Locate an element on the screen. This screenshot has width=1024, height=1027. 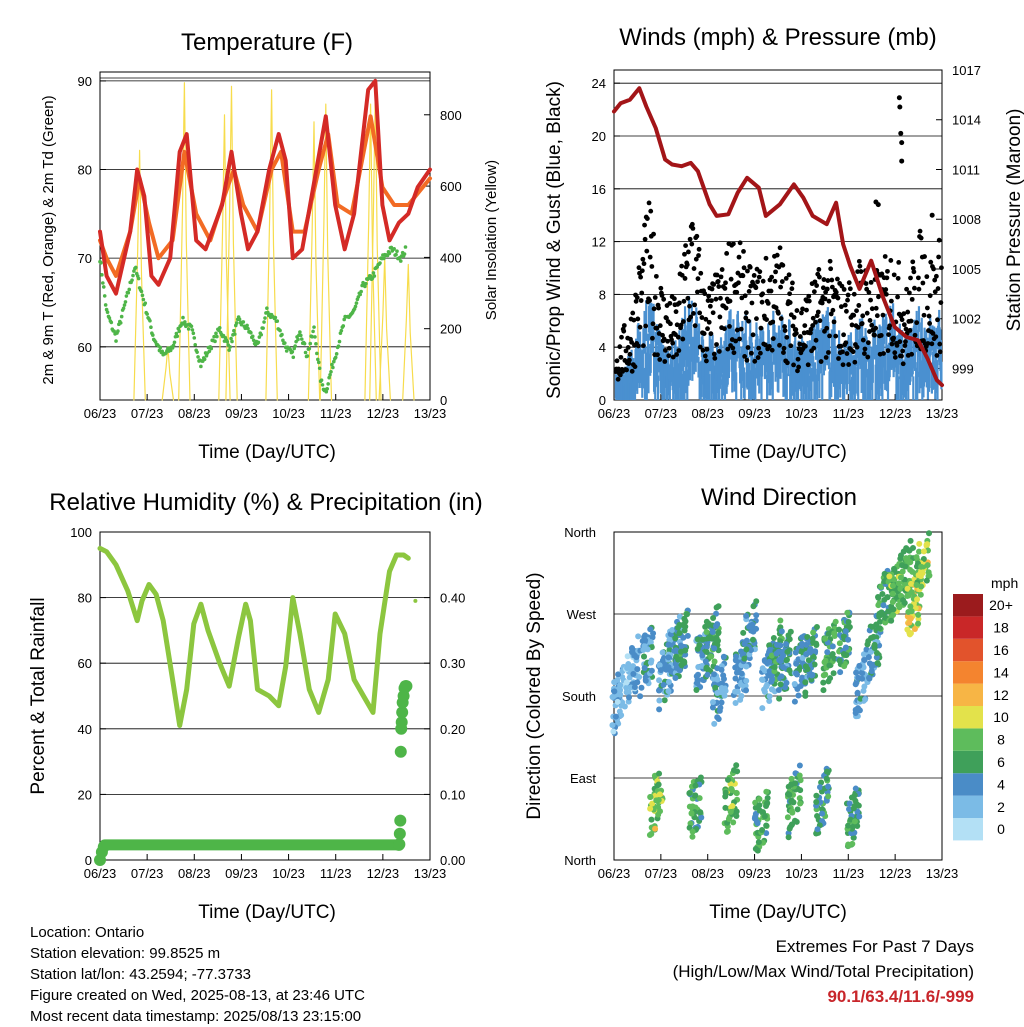
direction-ytick-label: West is located at coordinates (582, 614).